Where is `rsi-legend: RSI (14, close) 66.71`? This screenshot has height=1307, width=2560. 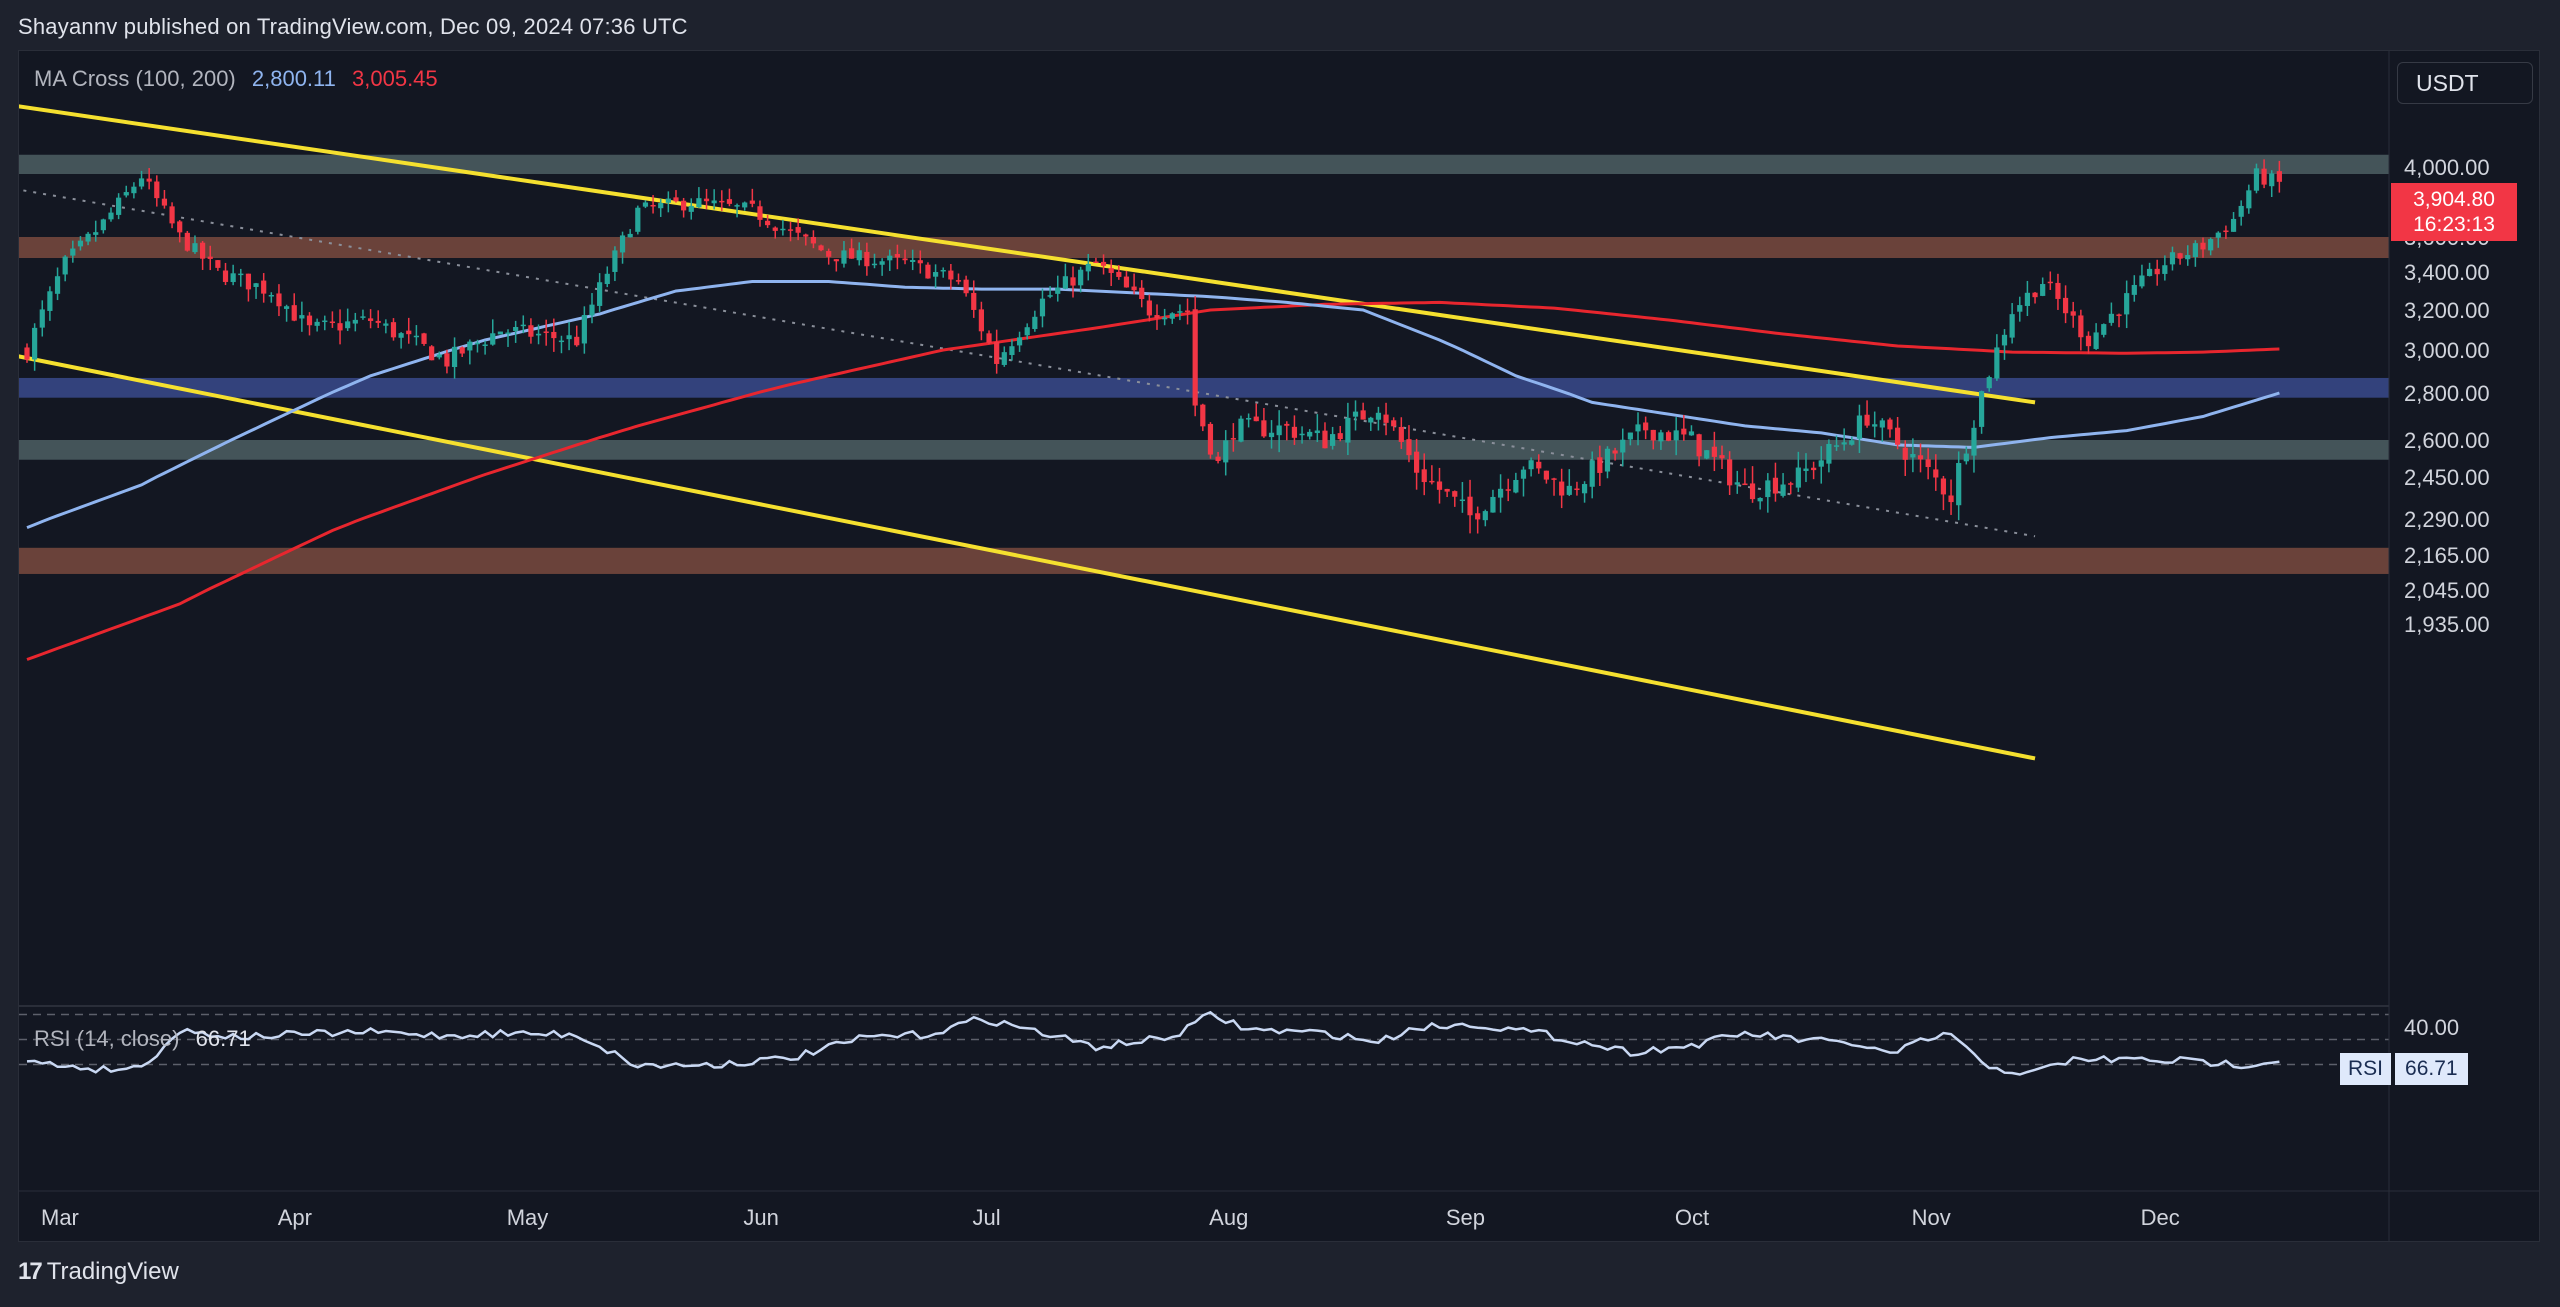
rsi-legend: RSI (14, close) 66.71 is located at coordinates (142, 1039).